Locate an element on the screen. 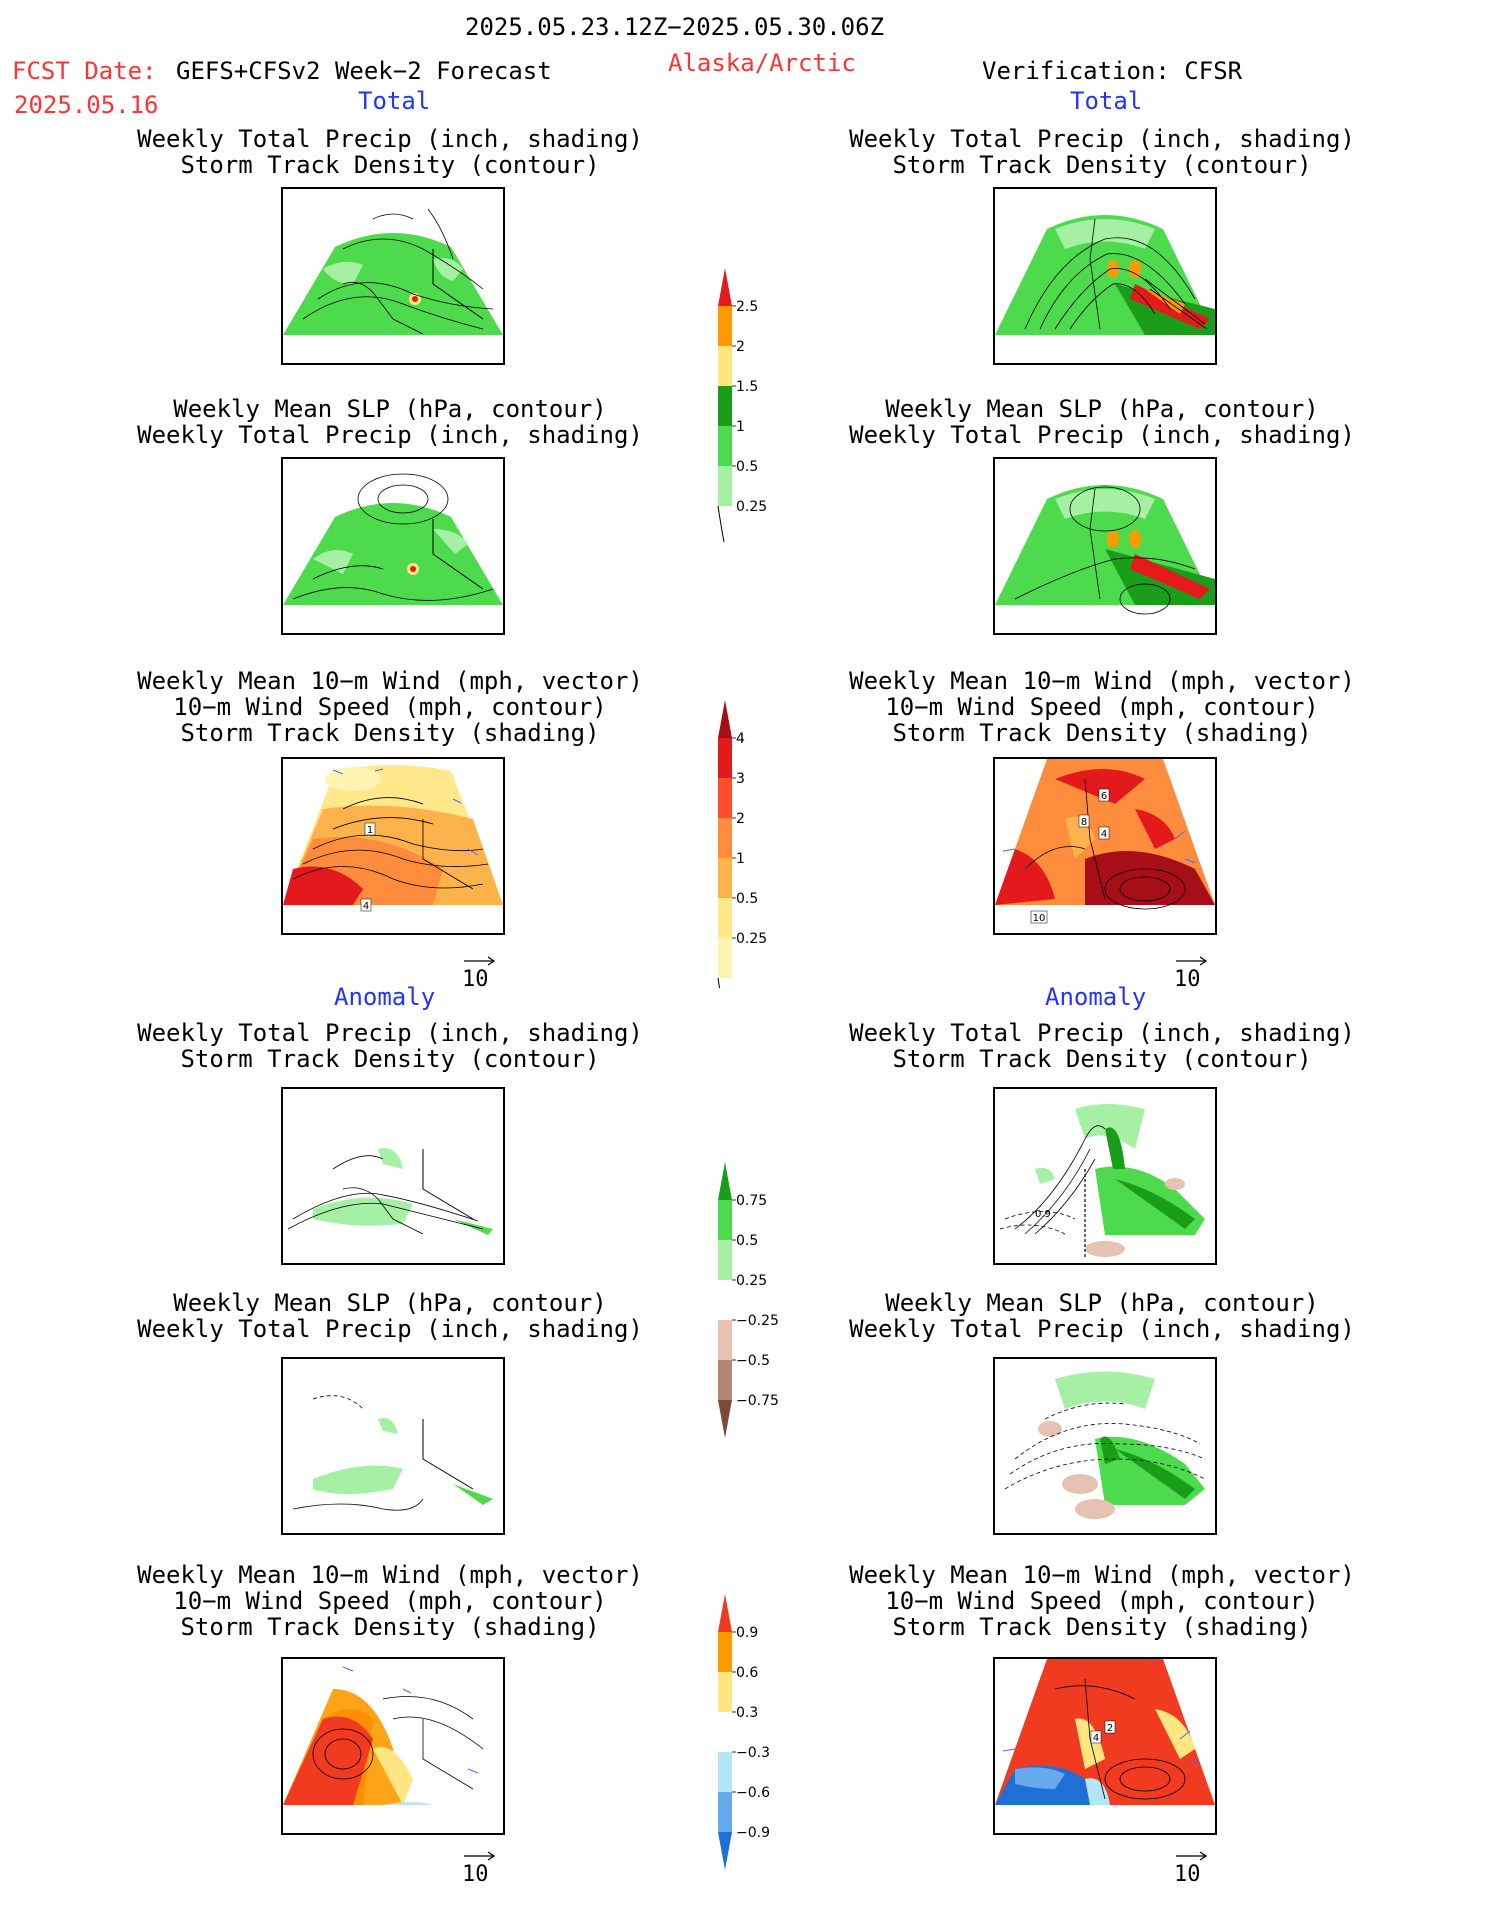 This screenshot has height=1925, width=1487. cb-precip-total-label: 2 is located at coordinates (740, 347).